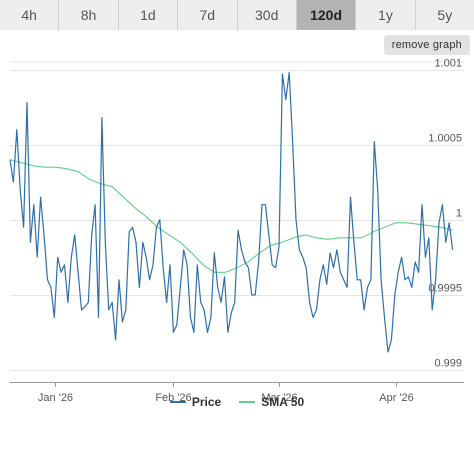 The height and width of the screenshot is (455, 474). I want to click on range-tab-120d: 120d, so click(326, 15).